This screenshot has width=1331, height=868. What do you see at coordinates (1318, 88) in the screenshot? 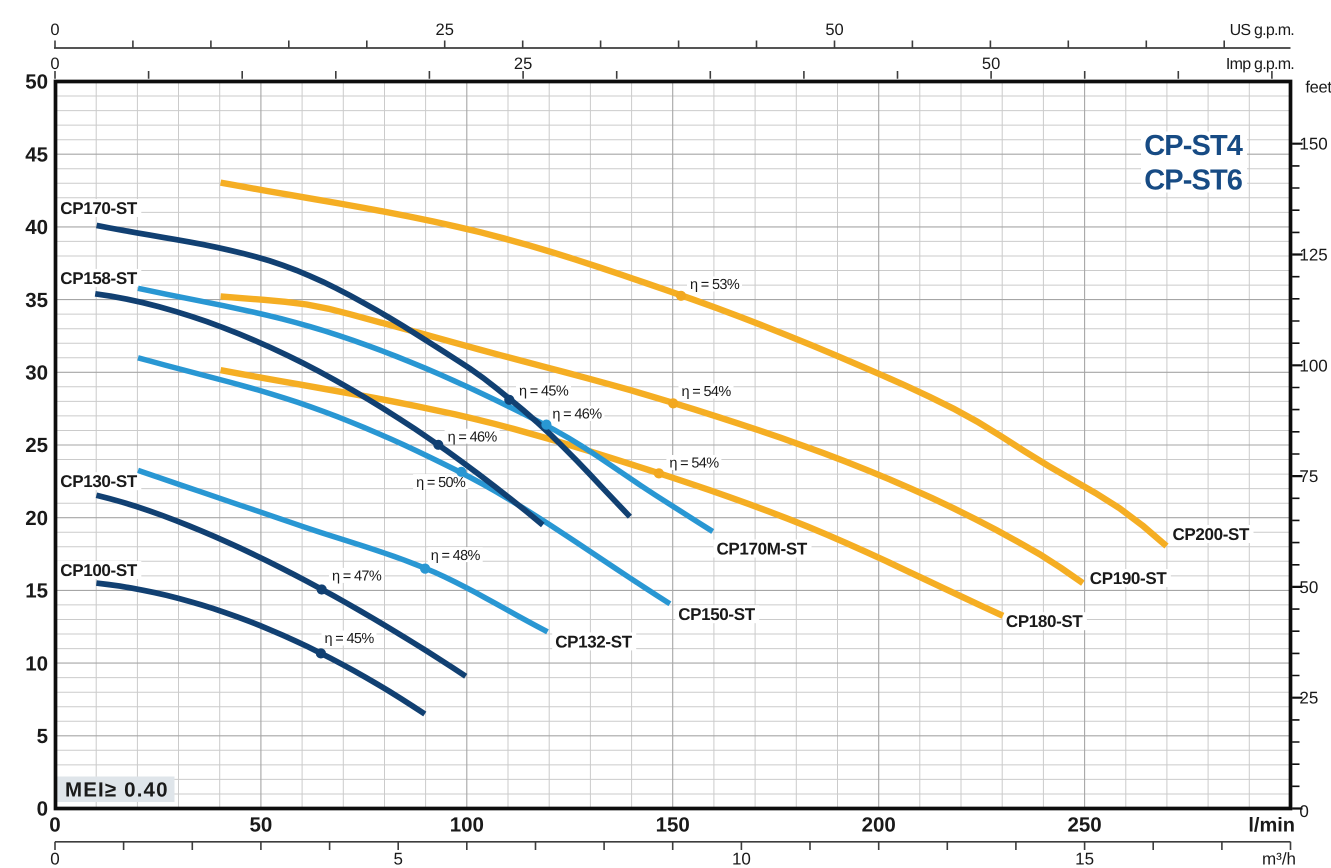
I see `svg-text: feet` at bounding box center [1318, 88].